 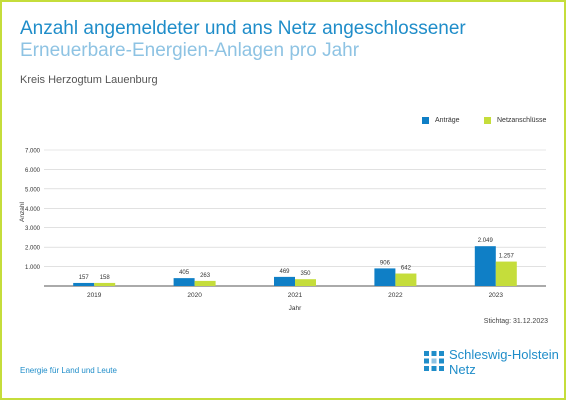 I want to click on logo-text-line2: Netz, so click(x=462, y=369).